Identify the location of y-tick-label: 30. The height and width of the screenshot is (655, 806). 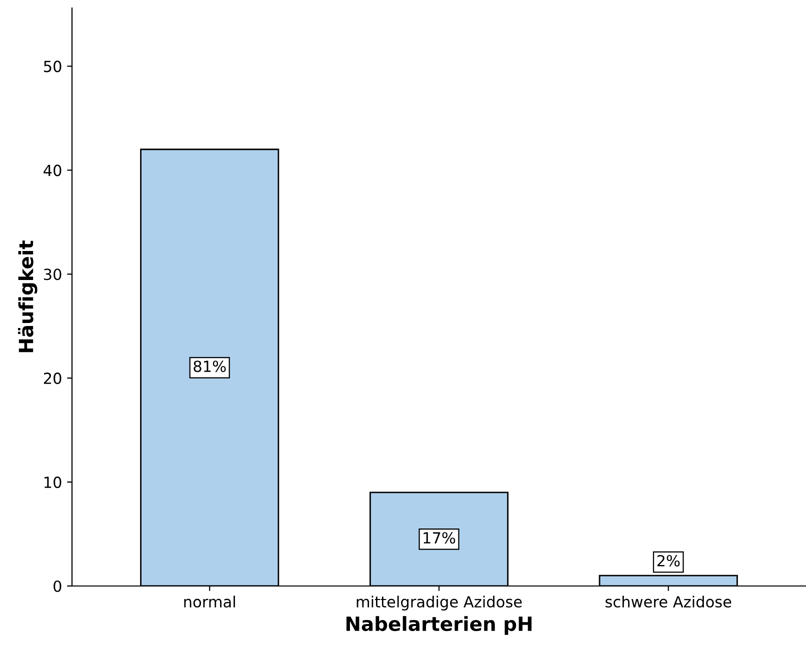
(53, 274).